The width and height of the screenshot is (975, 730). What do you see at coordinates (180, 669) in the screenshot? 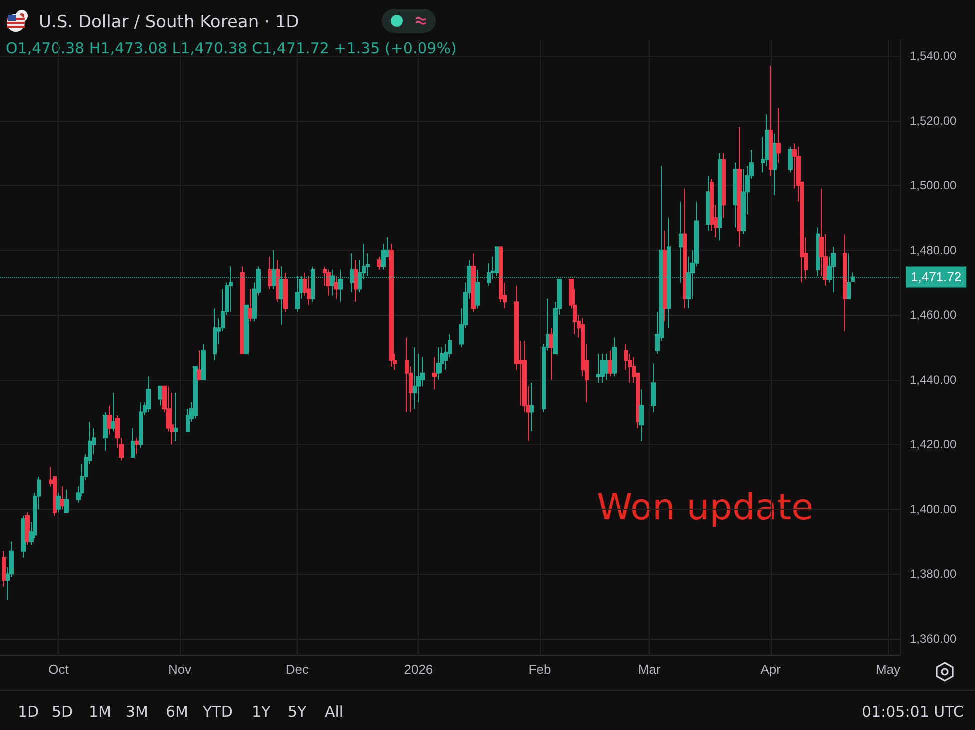
I see `x-tick-label: Nov` at bounding box center [180, 669].